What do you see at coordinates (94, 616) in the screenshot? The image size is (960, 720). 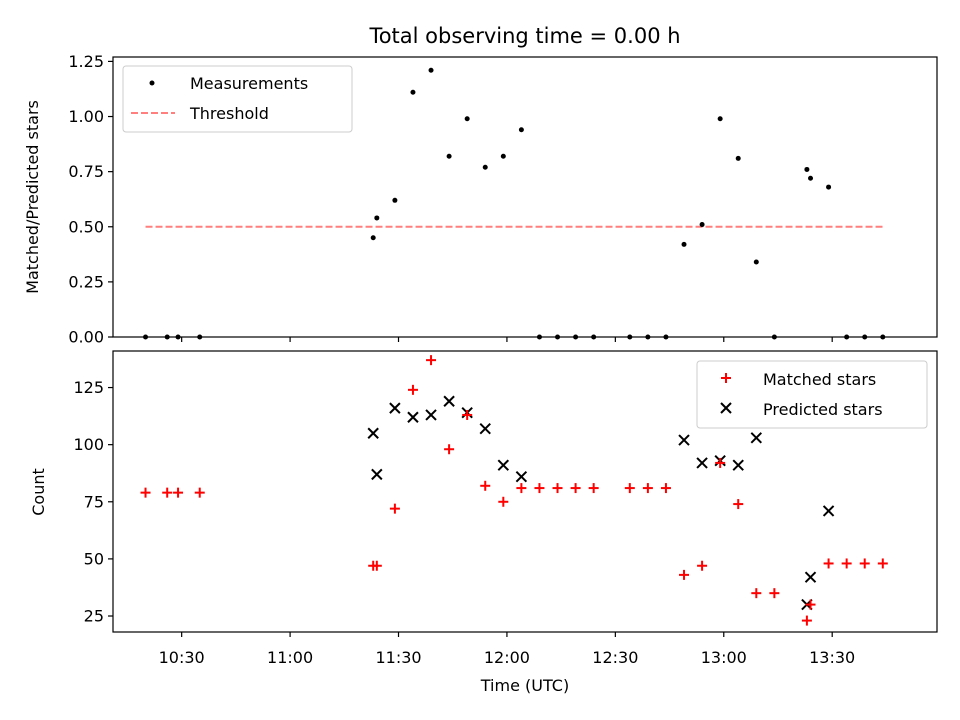 I see `bottom-y-tick-label: 25` at bounding box center [94, 616].